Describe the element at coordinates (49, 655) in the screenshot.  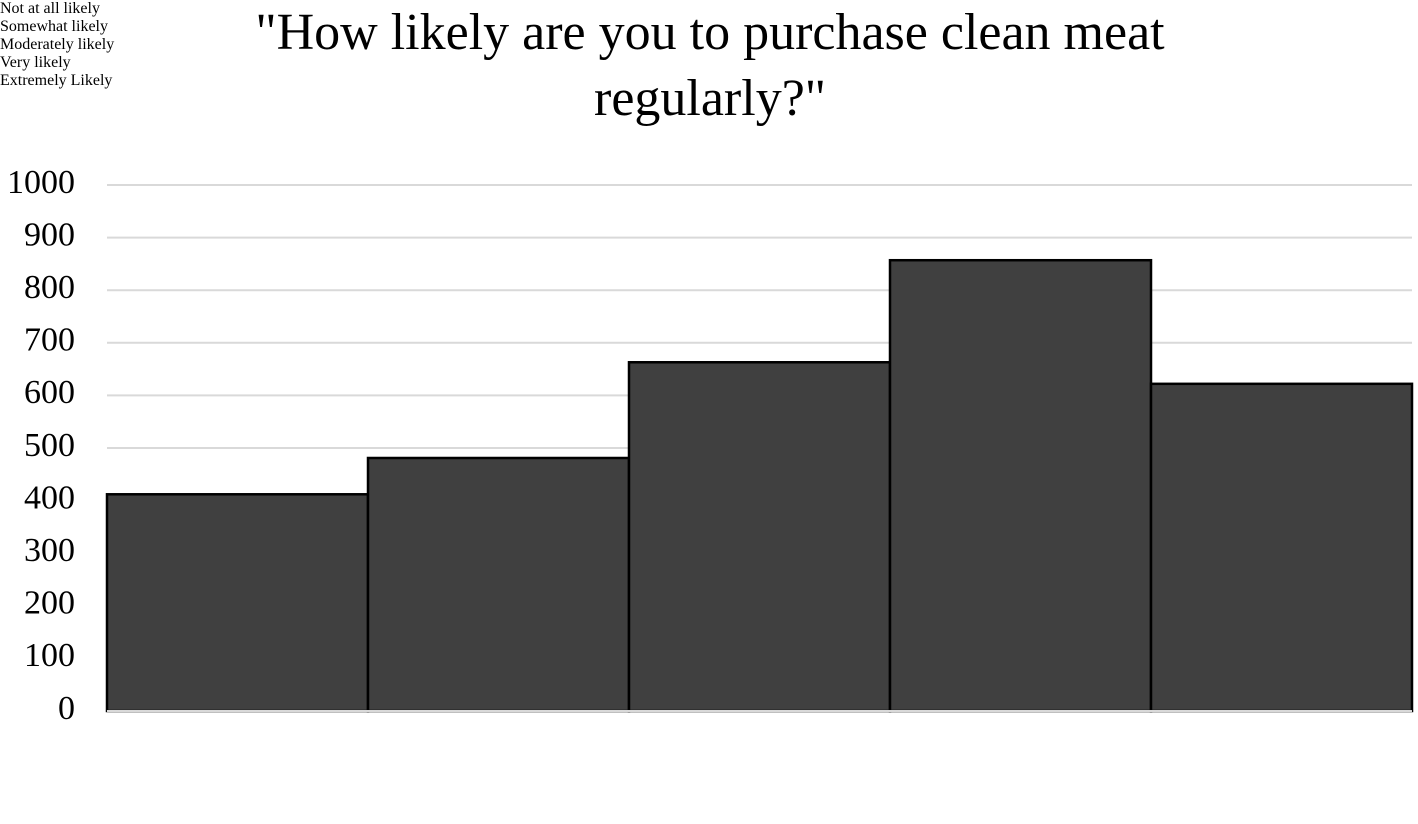
I see `y-tick-label: 100` at that location.